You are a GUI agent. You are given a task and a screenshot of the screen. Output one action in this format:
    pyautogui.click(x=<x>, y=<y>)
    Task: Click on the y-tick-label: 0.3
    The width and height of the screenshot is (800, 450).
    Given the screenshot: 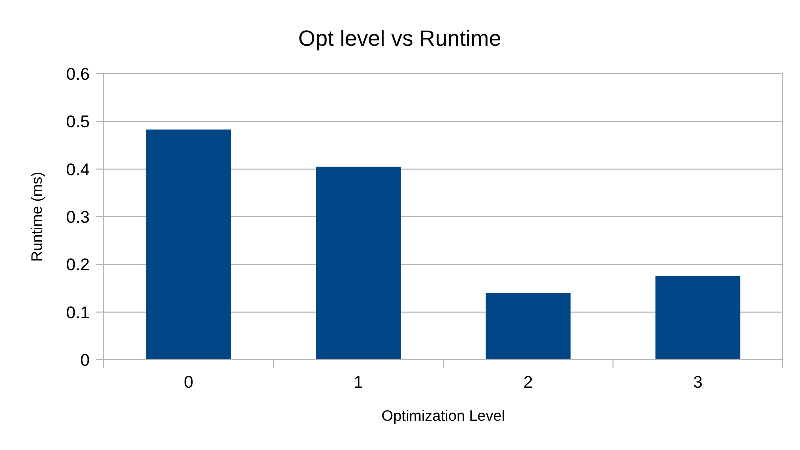 What is the action you would take?
    pyautogui.click(x=78, y=217)
    